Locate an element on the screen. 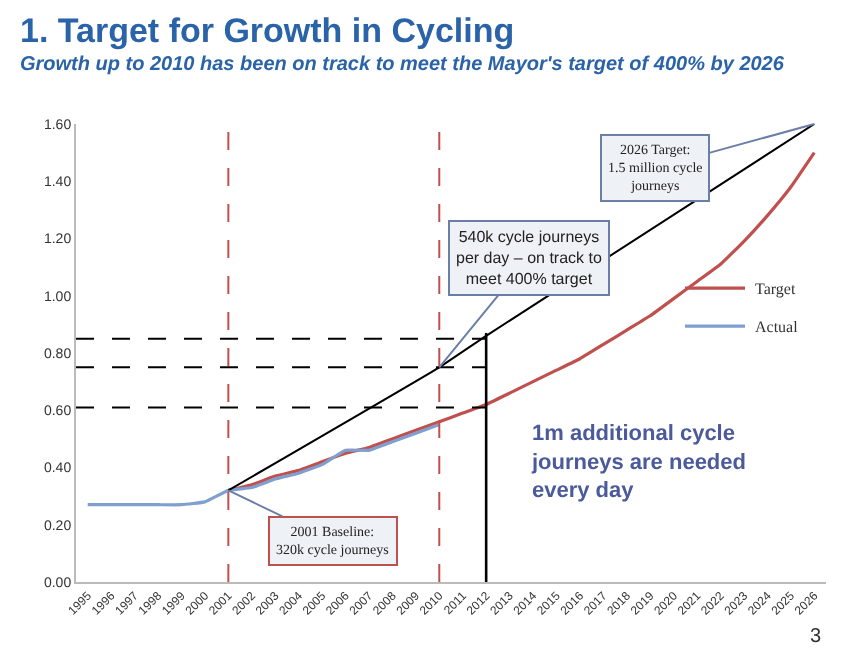 Image resolution: width=854 pixels, height=650 pixels. chart-subtitle: Growth up to 2010 has been on track to meet the Mayor's target of 400% by 2026 is located at coordinates (402, 65).